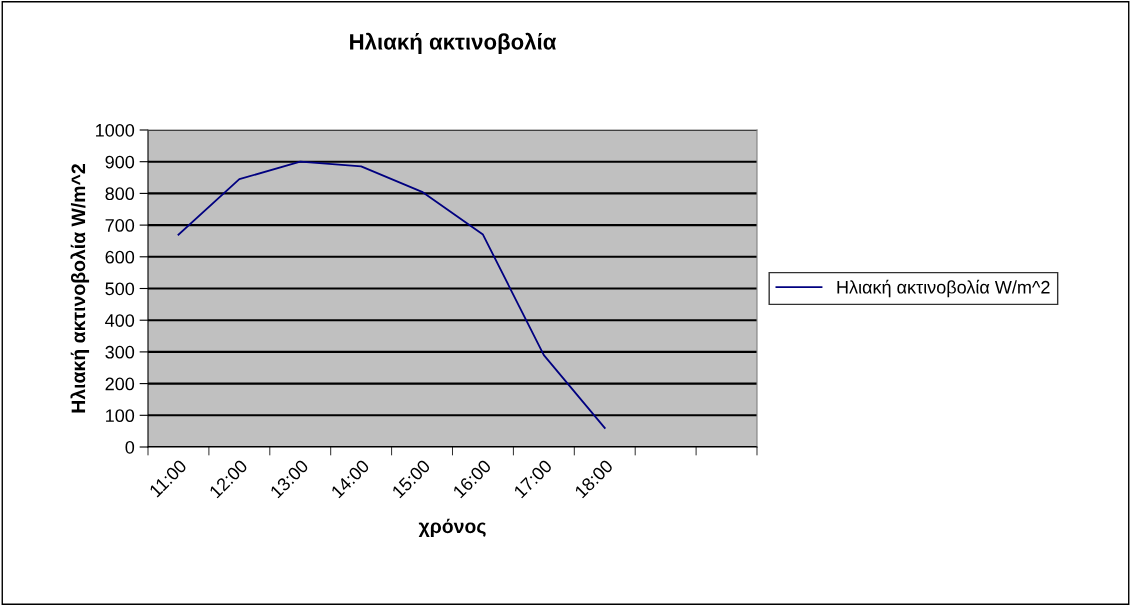 This screenshot has width=1131, height=606. Describe the element at coordinates (120, 384) in the screenshot. I see `y-tick-label: 200` at that location.